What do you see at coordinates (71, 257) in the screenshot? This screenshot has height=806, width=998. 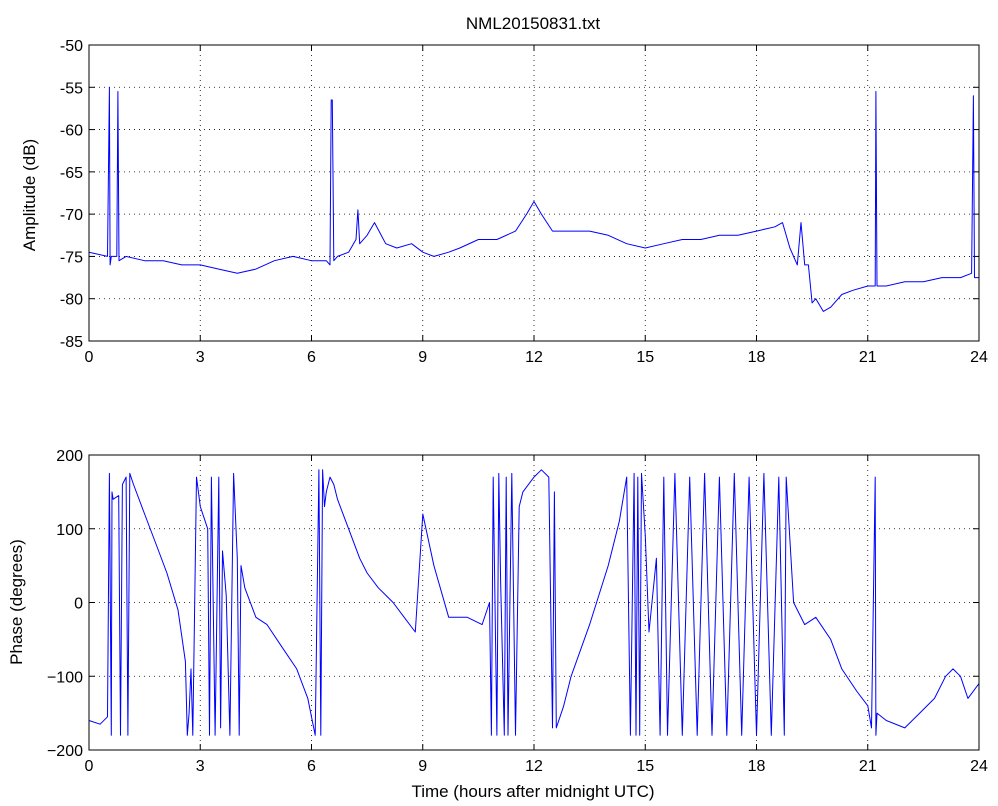 I see `amplitude-y-tick-label: -75` at bounding box center [71, 257].